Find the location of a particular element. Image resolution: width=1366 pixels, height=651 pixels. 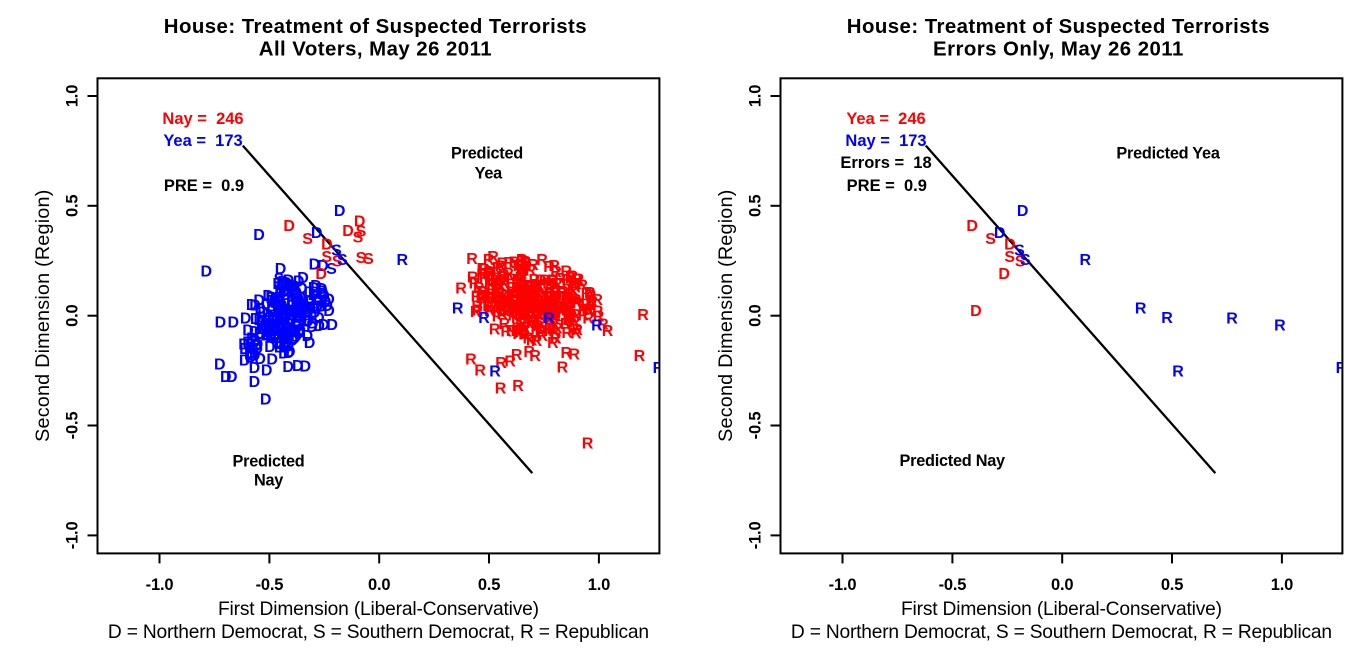

svg-text: Yea = 173 is located at coordinates (202, 141).